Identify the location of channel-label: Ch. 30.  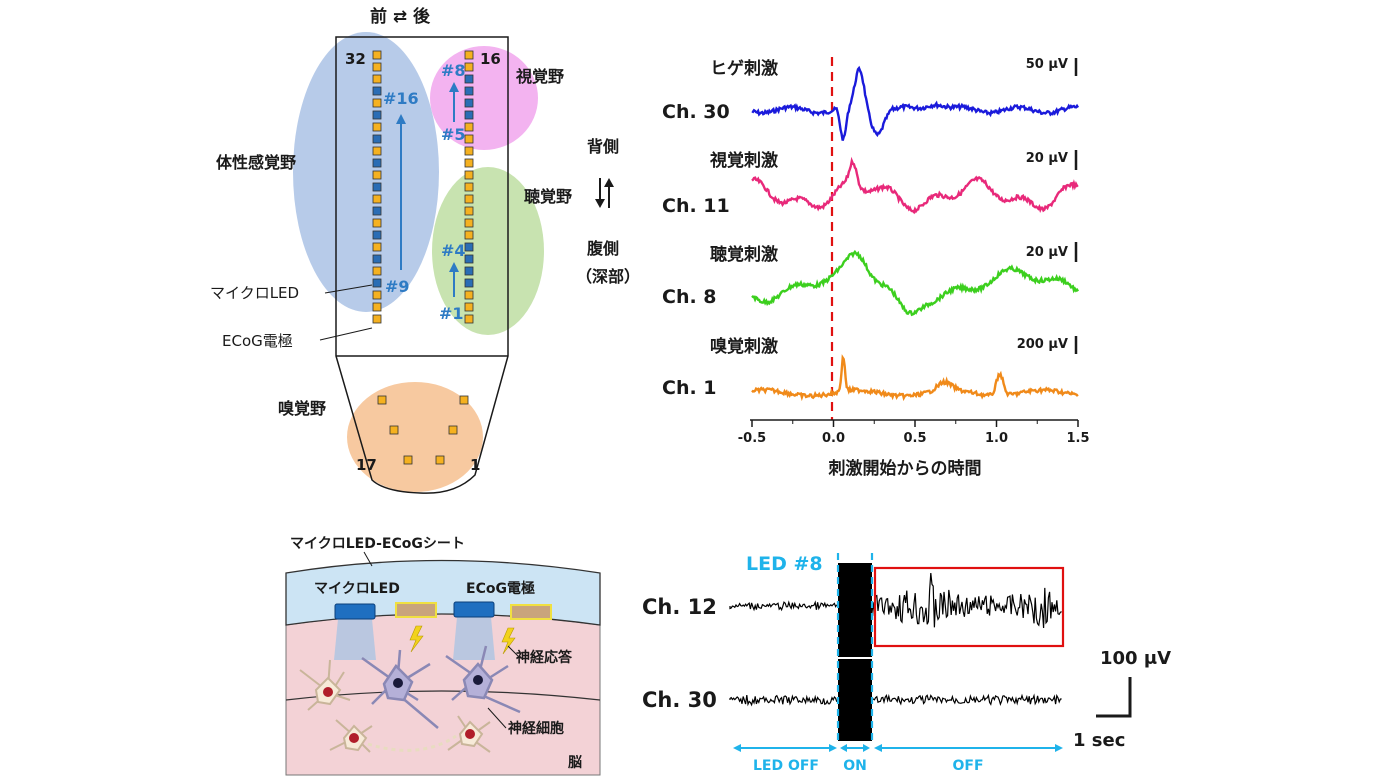
(696, 112).